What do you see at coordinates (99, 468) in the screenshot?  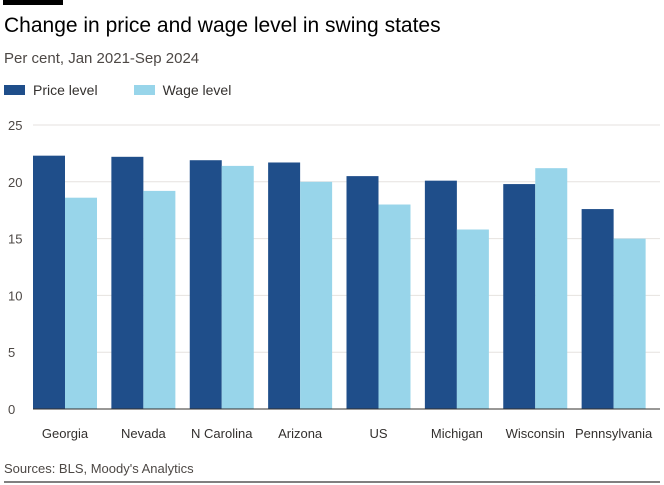 I see `source-note: Sources: BLS, Moody's Analytics` at bounding box center [99, 468].